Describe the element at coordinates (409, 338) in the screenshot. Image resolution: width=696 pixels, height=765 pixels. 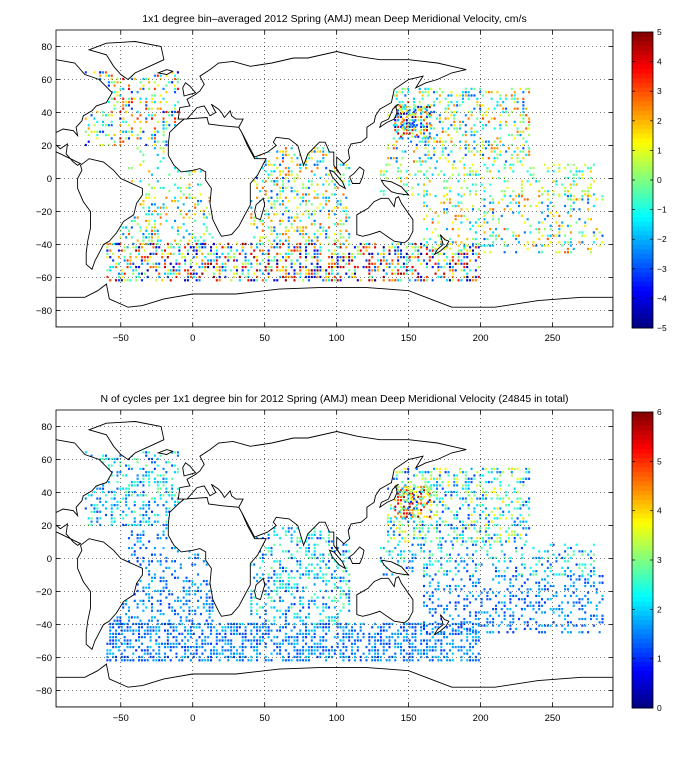
I see `x-tick-label: 150` at that location.